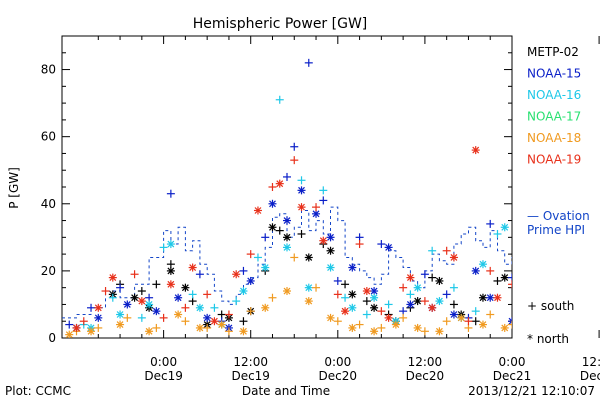 This screenshot has width=600, height=400. I want to click on y-tick-label: 0, so click(52, 338).